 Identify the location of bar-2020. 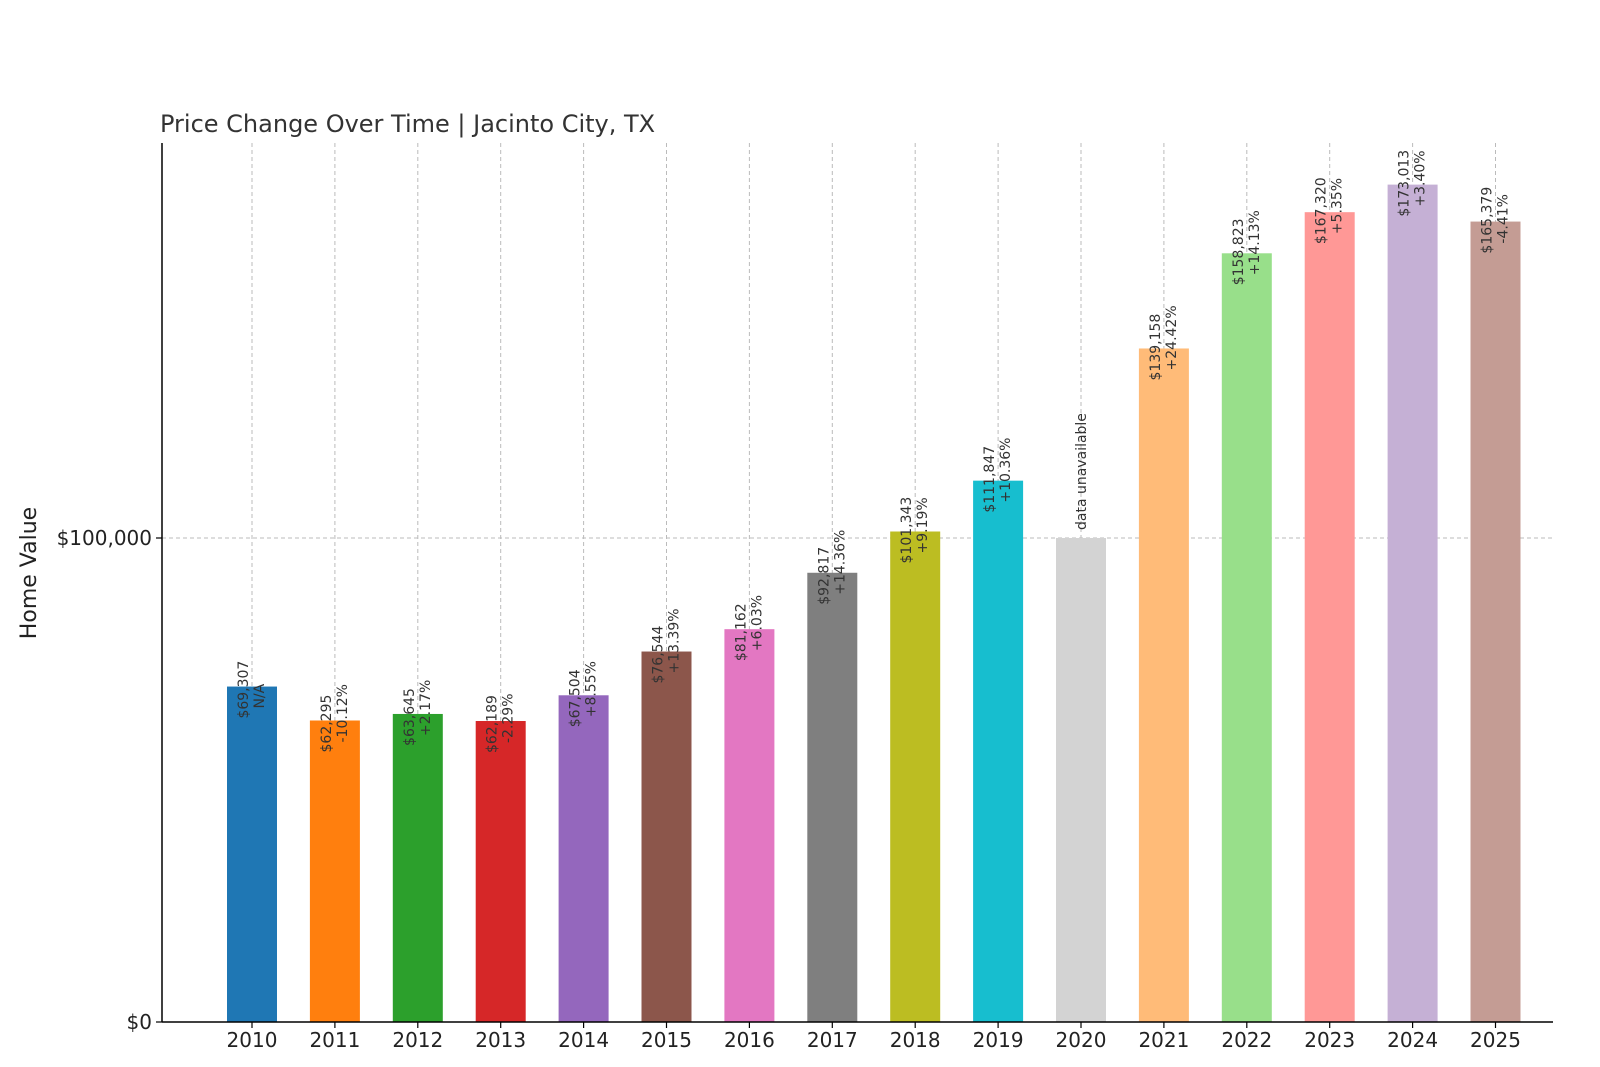
(1081, 780).